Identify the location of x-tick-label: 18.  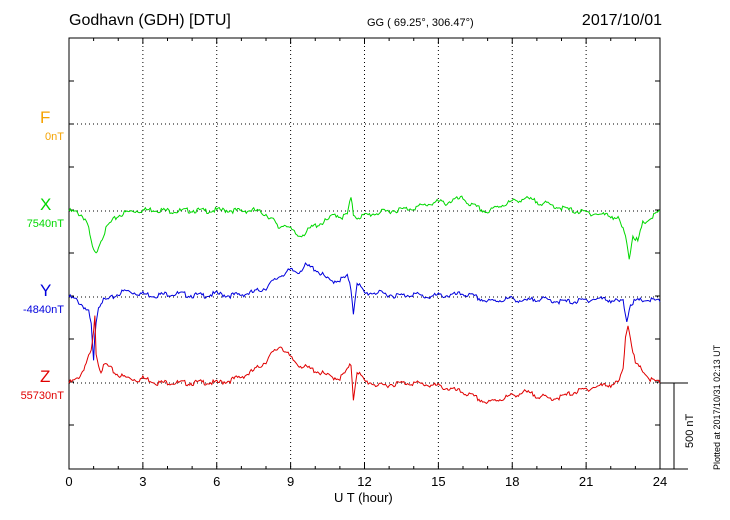
(512, 481).